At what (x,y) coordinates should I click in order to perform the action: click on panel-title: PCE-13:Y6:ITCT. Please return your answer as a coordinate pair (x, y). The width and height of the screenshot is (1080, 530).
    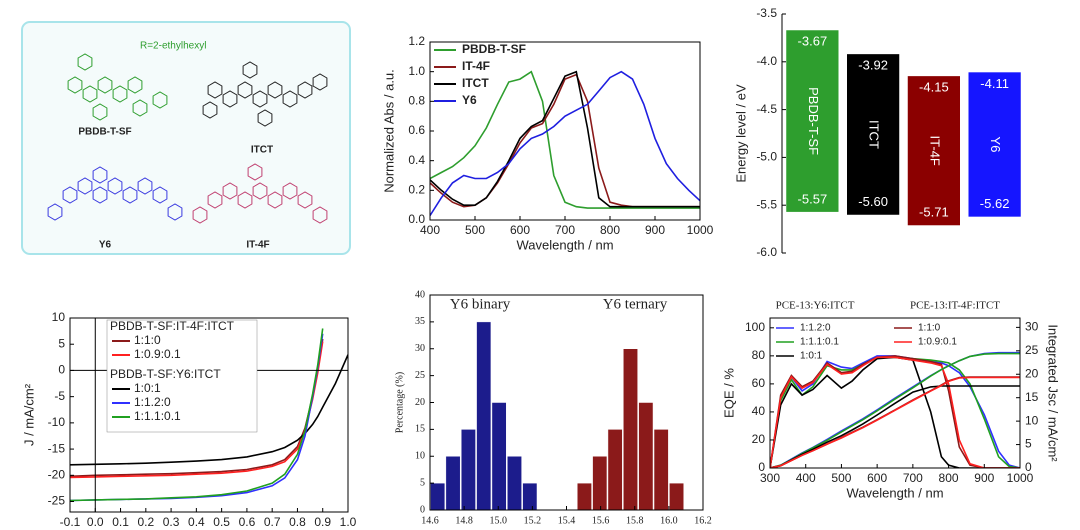
    Looking at the image, I should click on (815, 306).